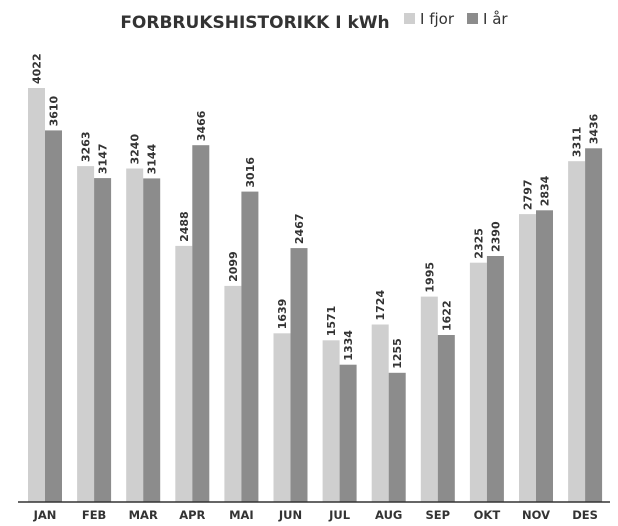  I want to click on category-label-okt: OKT, so click(487, 515).